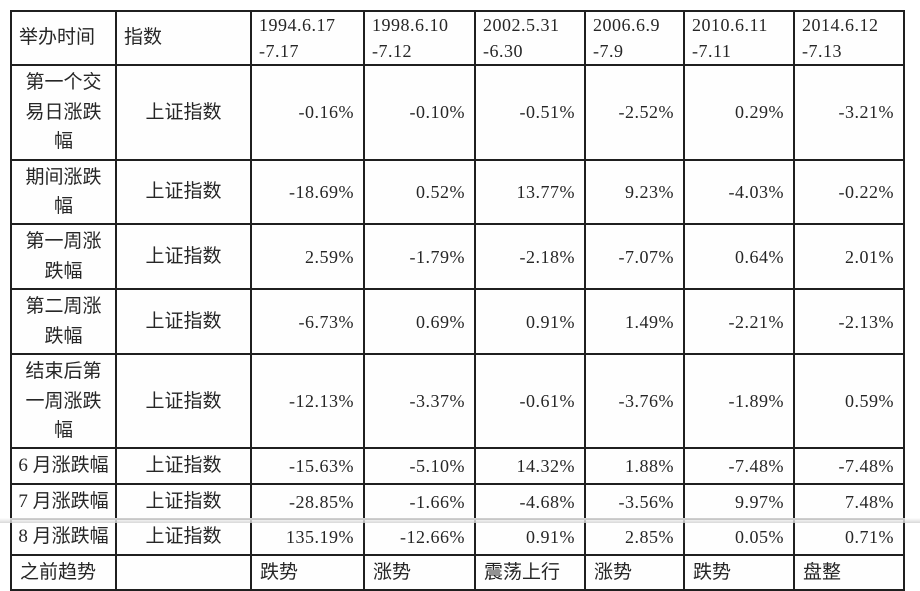 This screenshot has height=591, width=920. Describe the element at coordinates (63, 192) in the screenshot. I see `row-label: 期间涨跌幅` at that location.